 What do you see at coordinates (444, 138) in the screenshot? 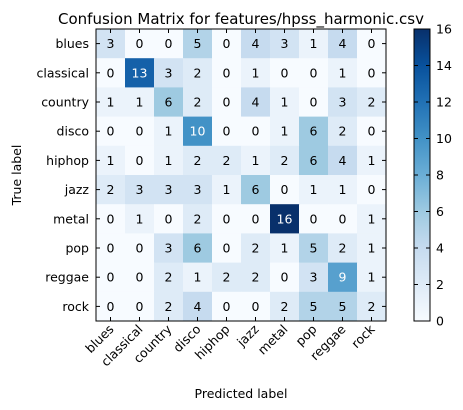
I see `colorbar-tick-label: 10` at bounding box center [444, 138].